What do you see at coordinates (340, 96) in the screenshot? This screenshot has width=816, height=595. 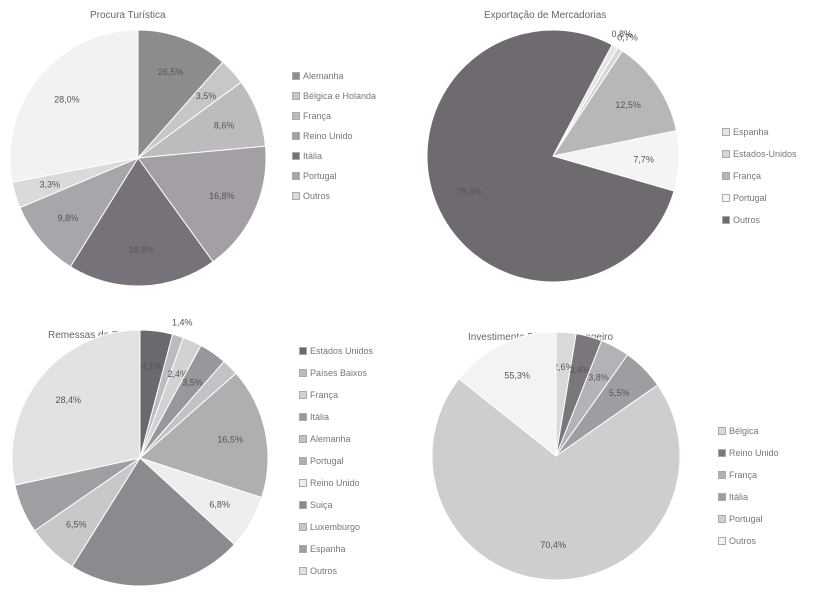 I see `legend-label: Bélgica e Holanda` at bounding box center [340, 96].